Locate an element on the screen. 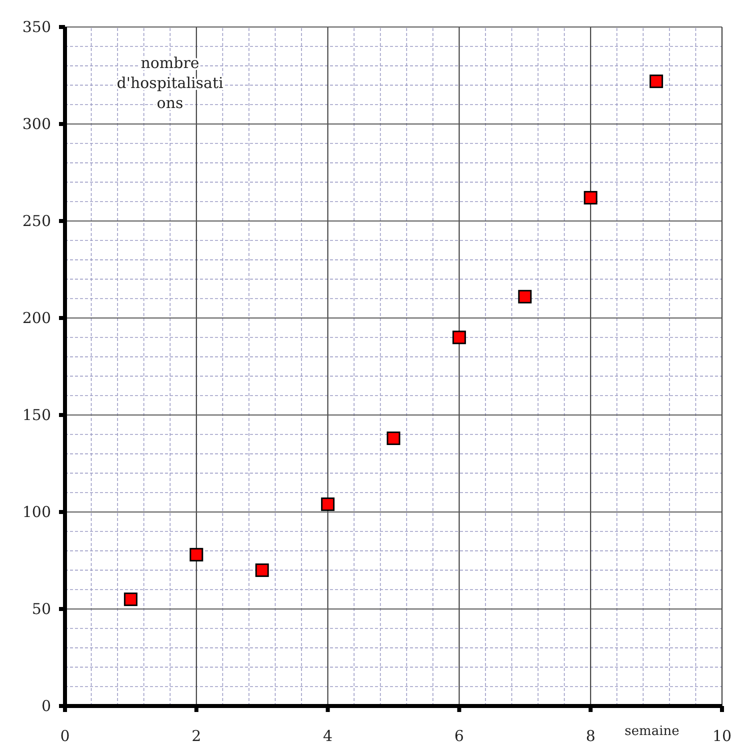  x-tick-label: 8 is located at coordinates (591, 736).